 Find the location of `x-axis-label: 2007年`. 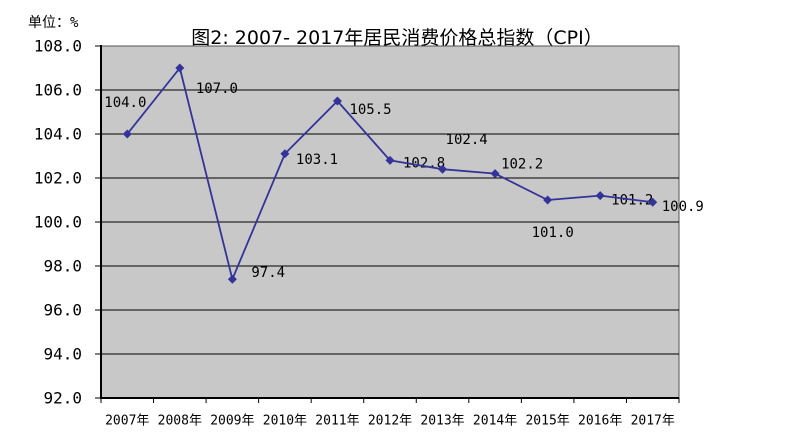

x-axis-label: 2007年 is located at coordinates (127, 421).